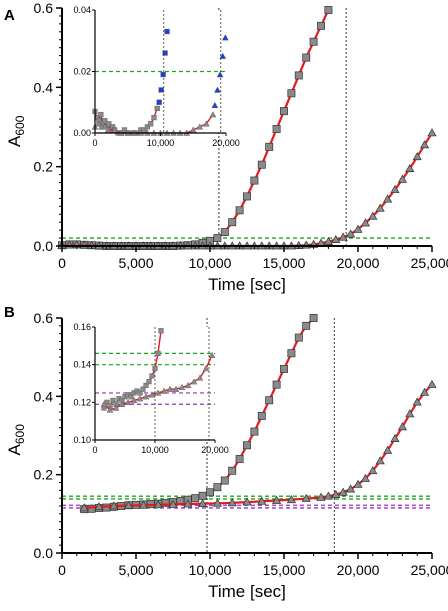 The image size is (448, 611). What do you see at coordinates (44, 318) in the screenshot?
I see `y-tick-label: 0.6` at bounding box center [44, 318].